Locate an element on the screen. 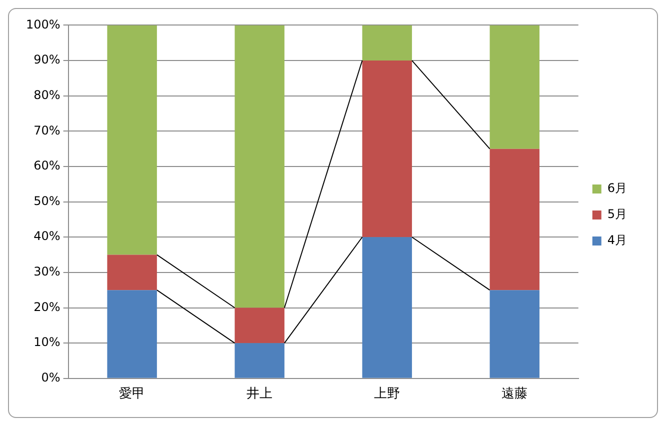 This screenshot has width=664, height=426. y-tick-label: 100% is located at coordinates (43, 24).